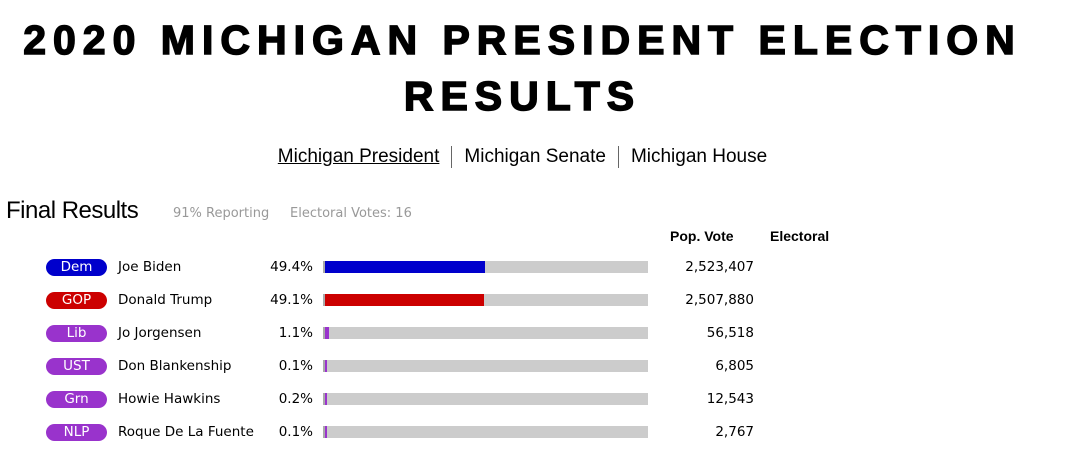 The image size is (1071, 473). I want to click on vote-percent: 49.4%, so click(291, 267).